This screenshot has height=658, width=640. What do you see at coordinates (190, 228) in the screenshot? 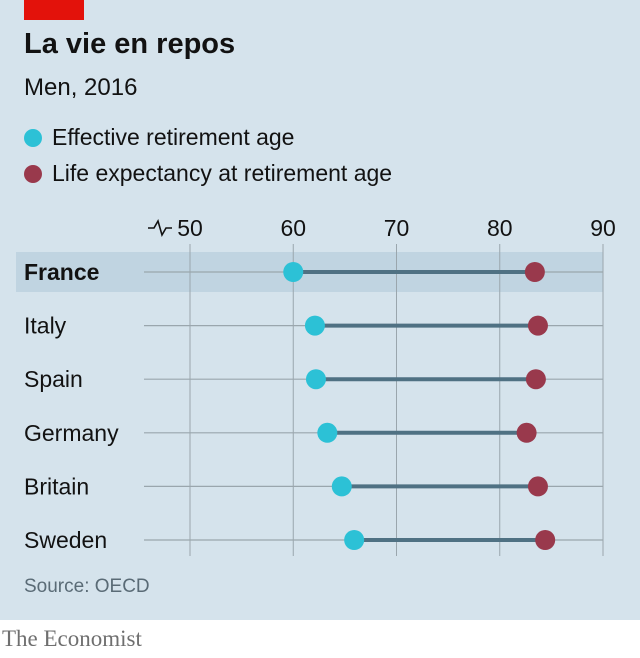
I see `x-tick-label-50: 50` at bounding box center [190, 228].